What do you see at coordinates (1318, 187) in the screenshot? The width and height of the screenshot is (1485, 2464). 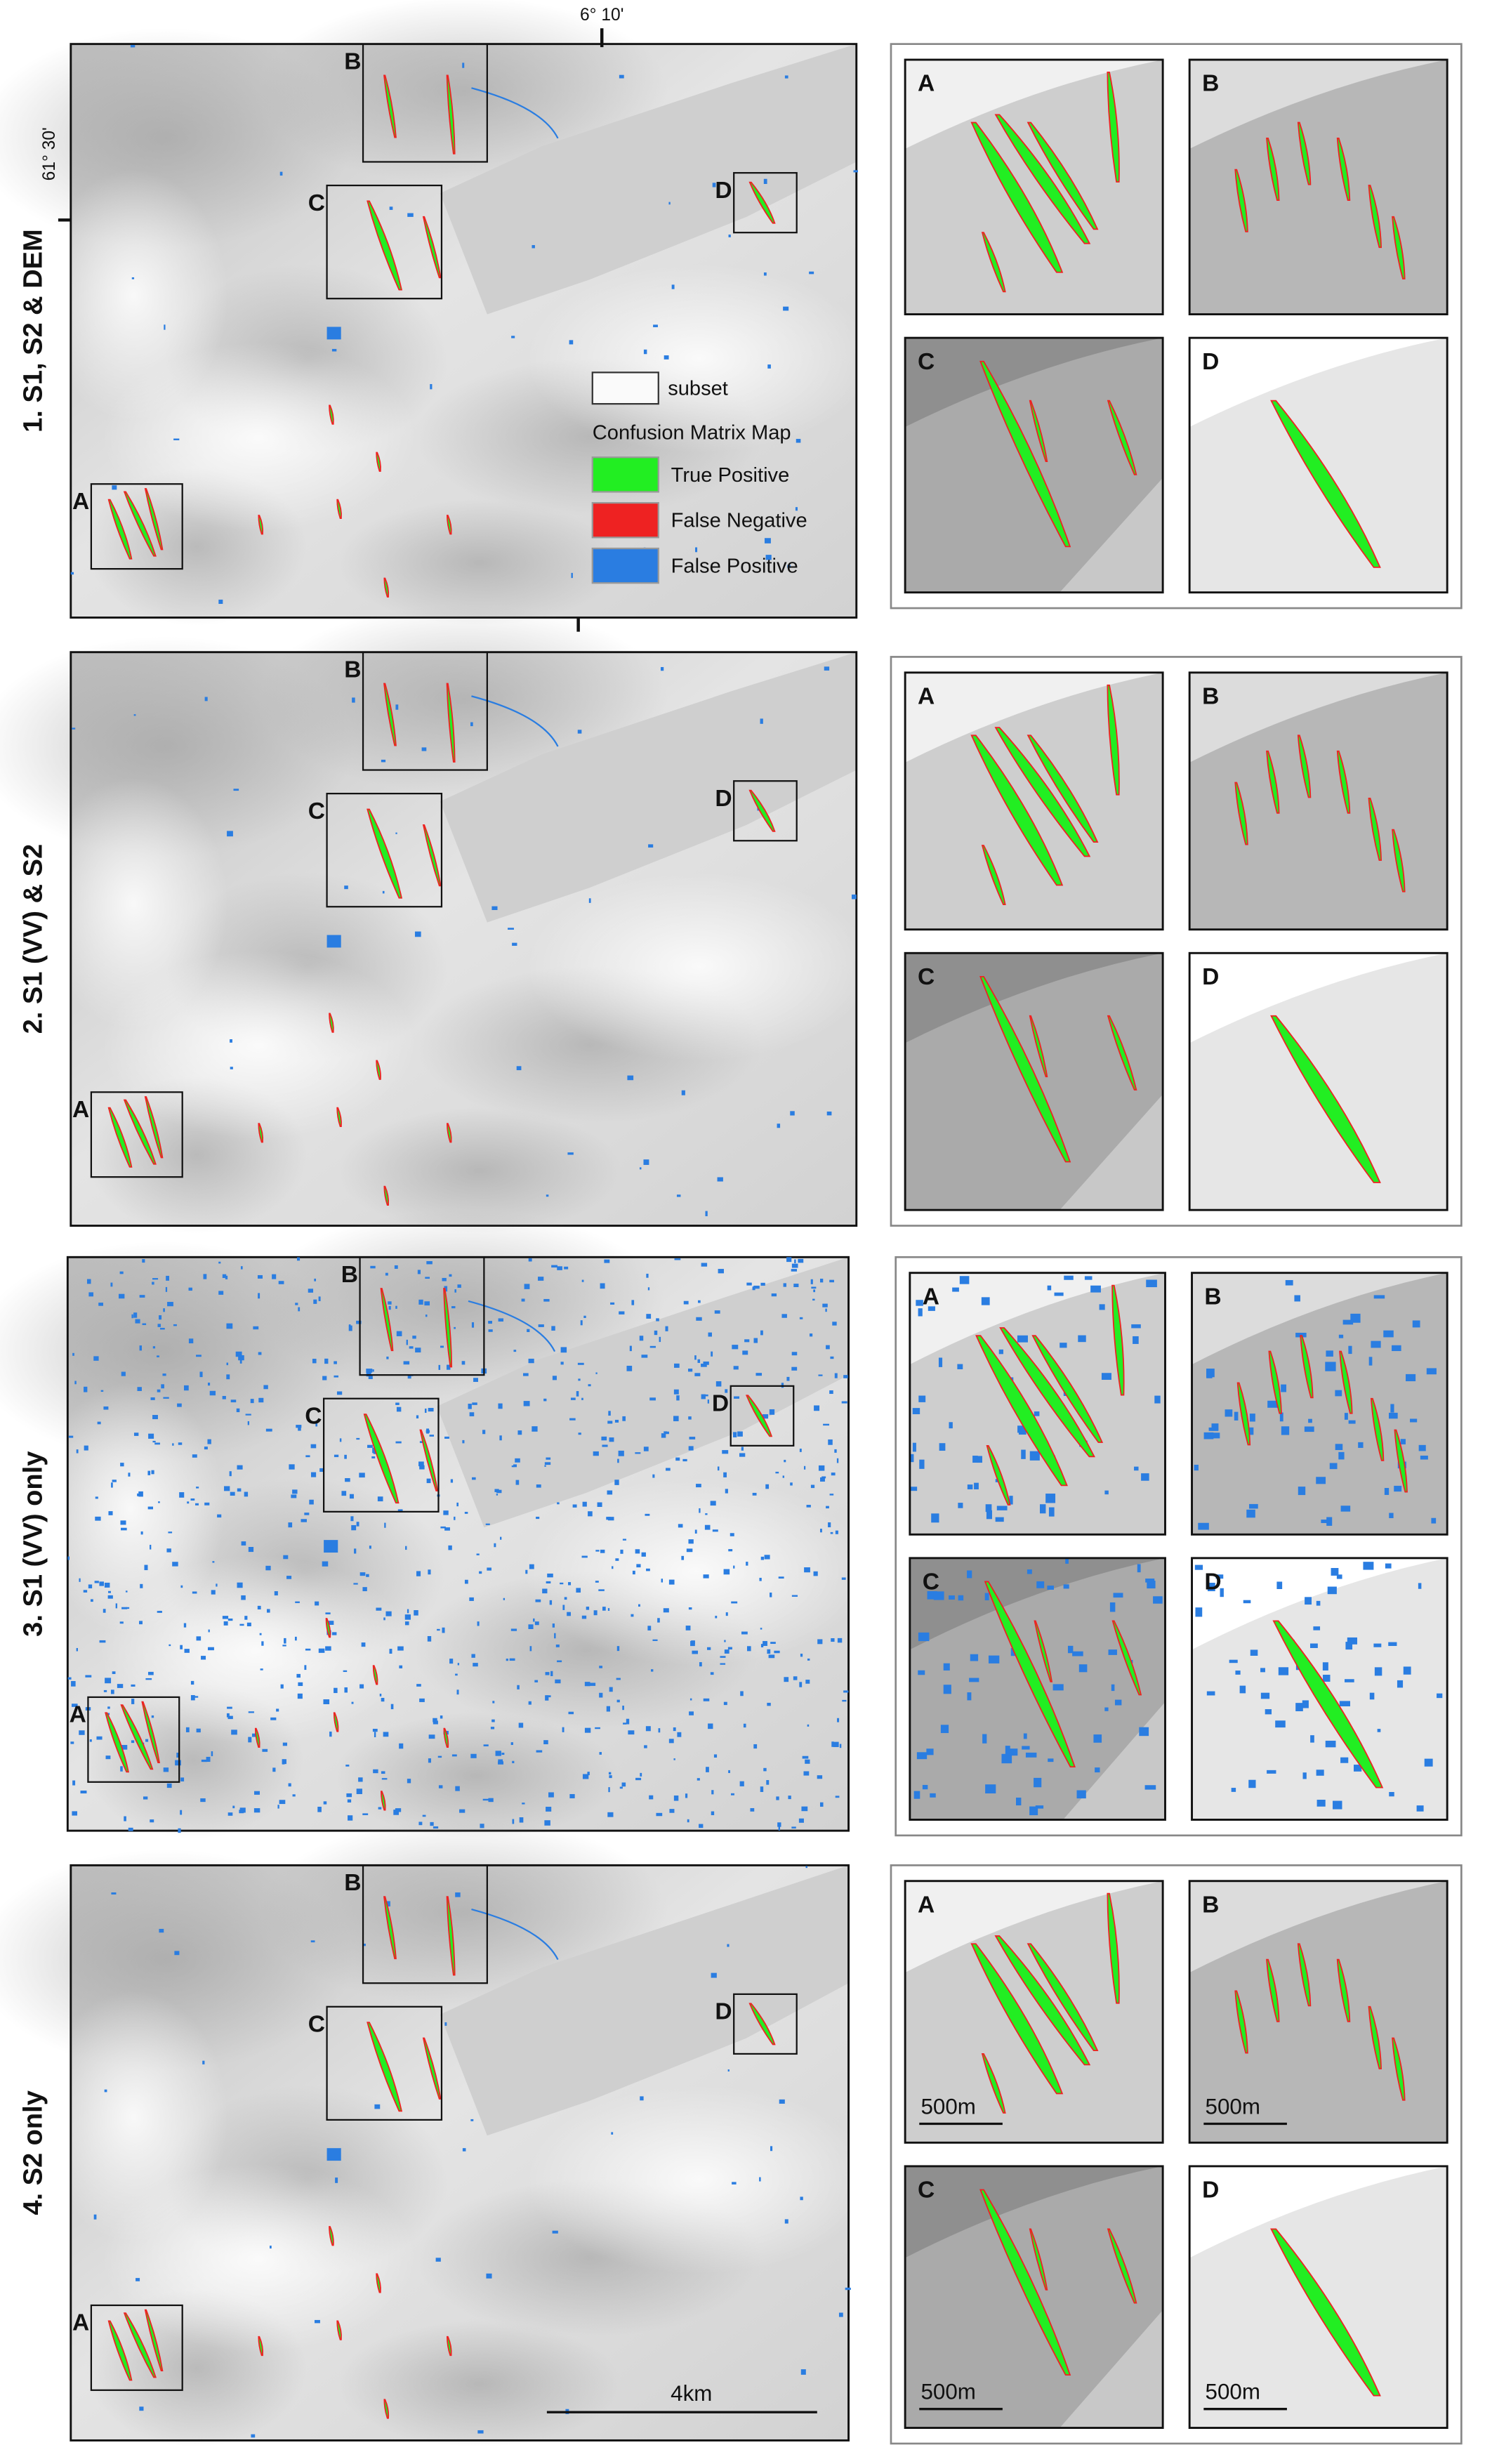 I see `inset-map: B` at bounding box center [1318, 187].